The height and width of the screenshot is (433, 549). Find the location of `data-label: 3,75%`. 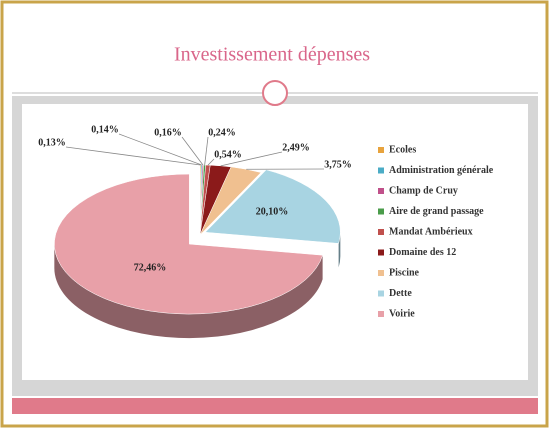

data-label: 3,75% is located at coordinates (338, 164).